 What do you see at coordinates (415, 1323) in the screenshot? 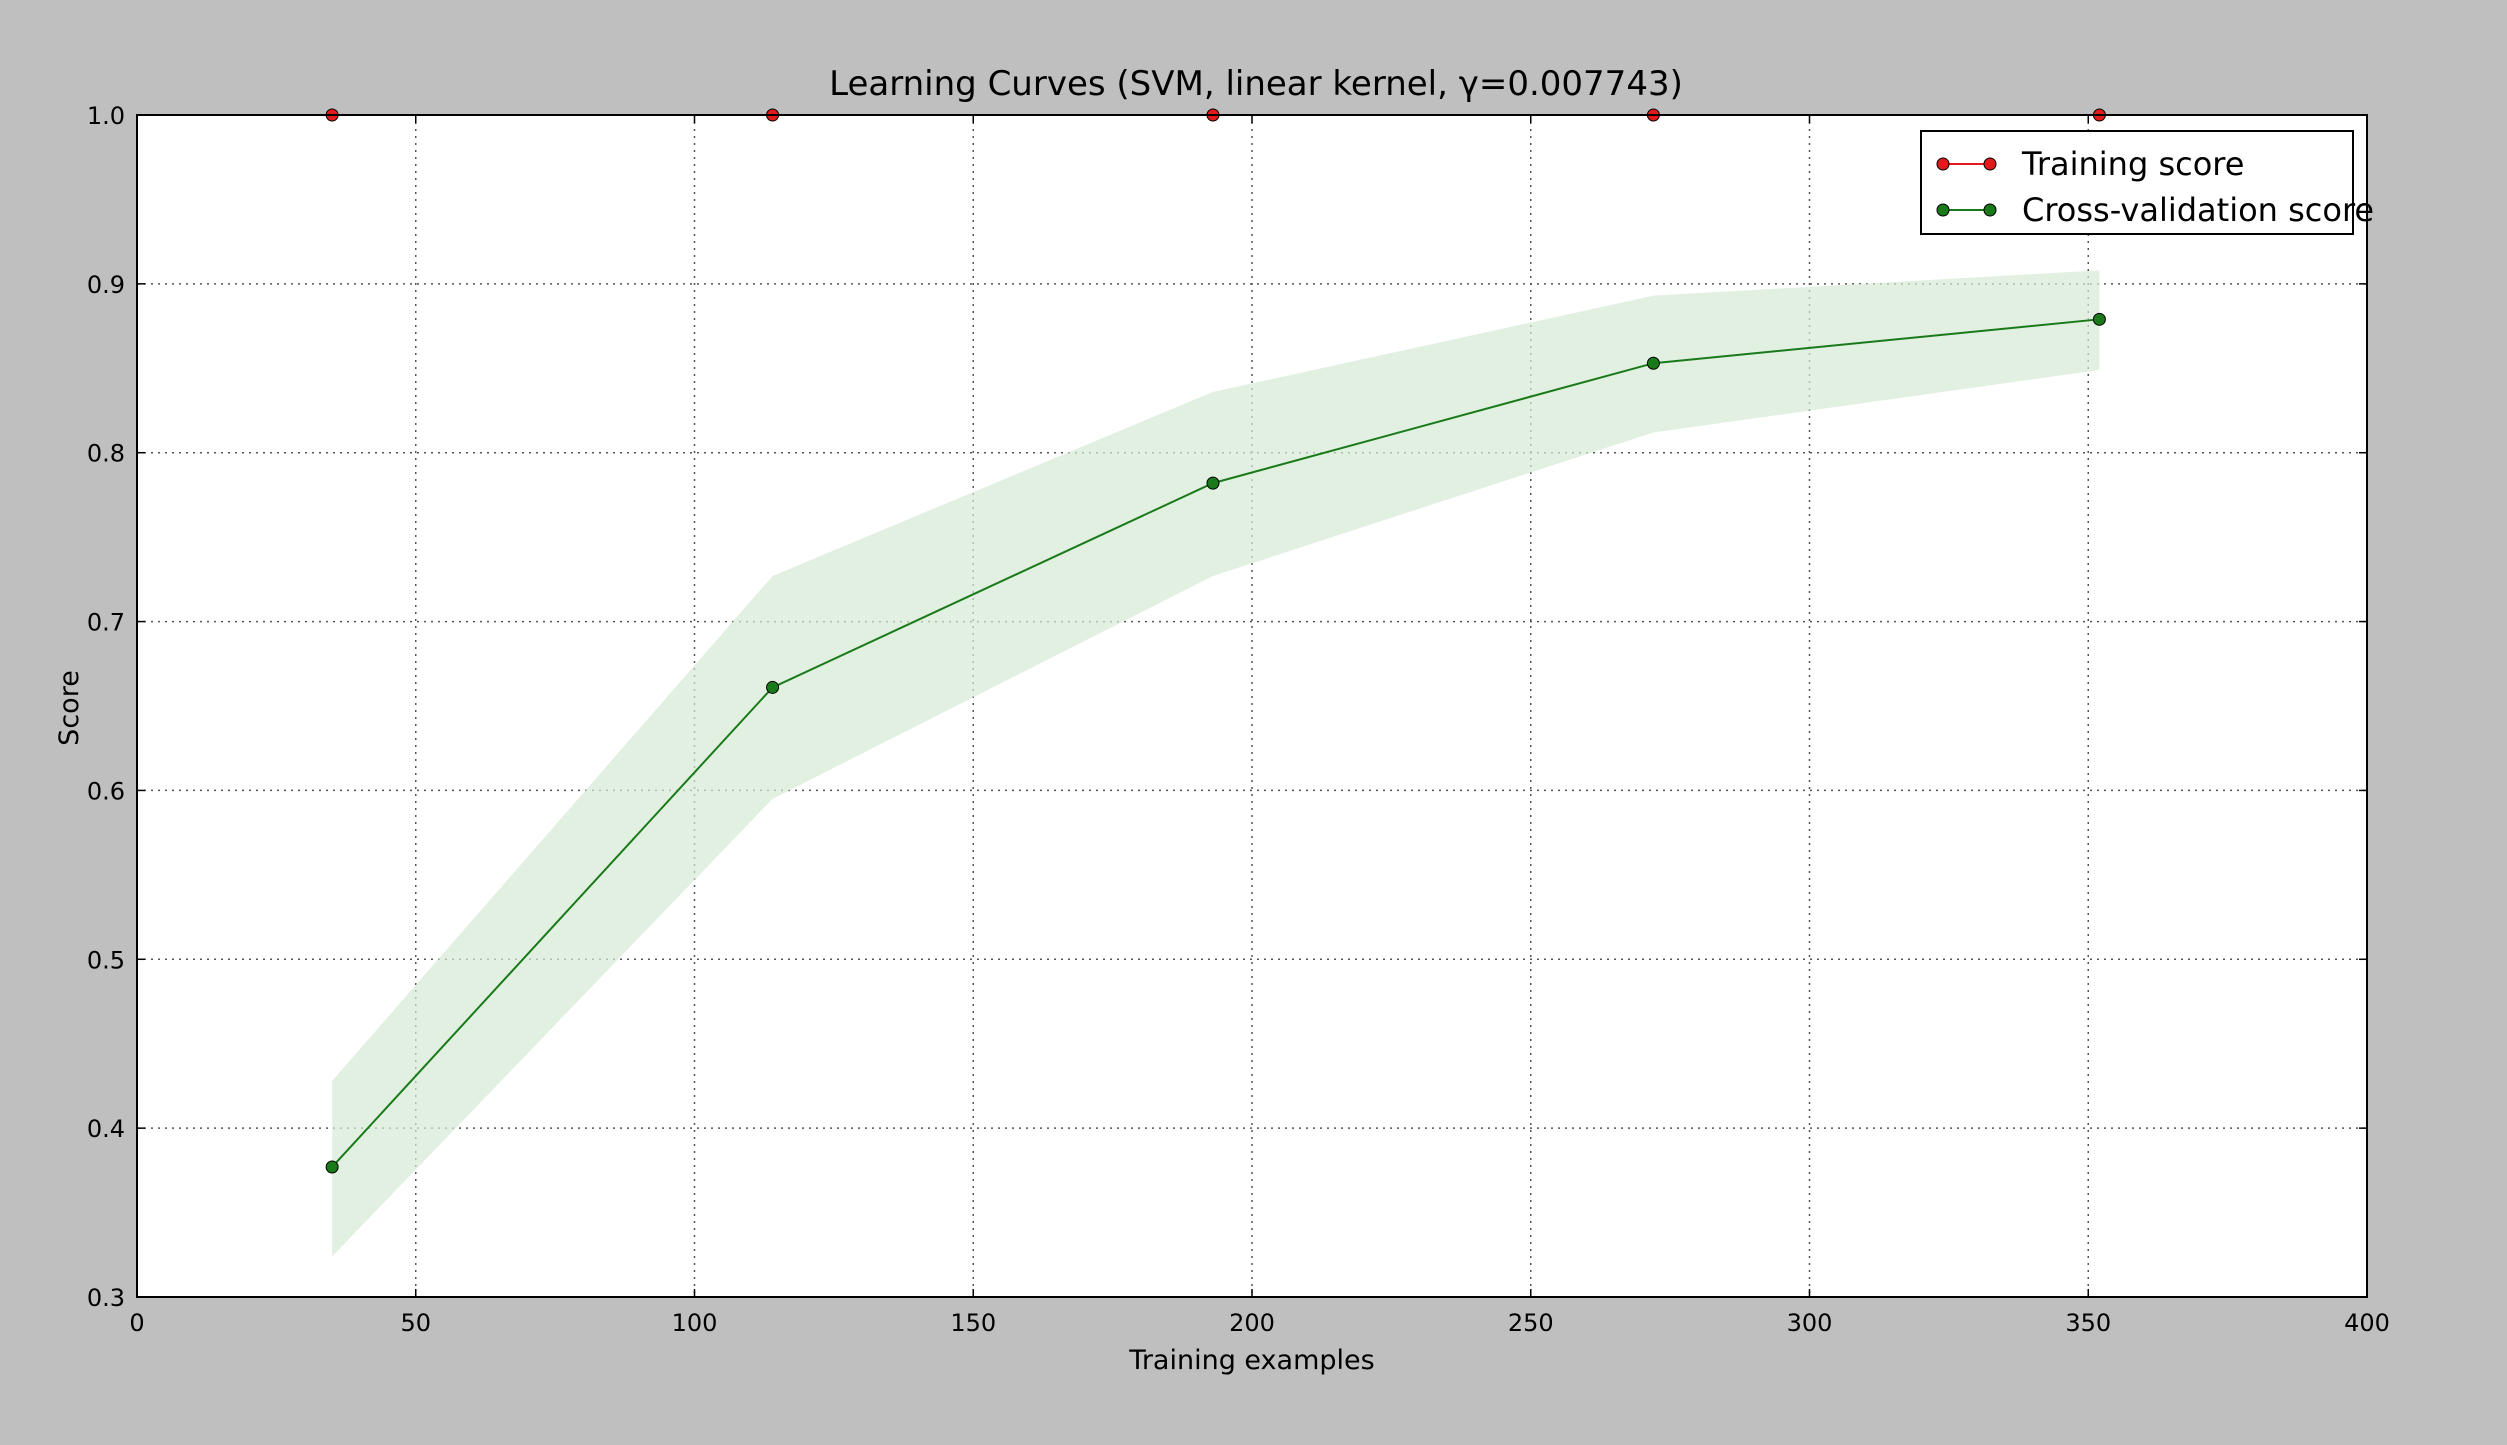
I see `x-tick-label: 50` at bounding box center [415, 1323].